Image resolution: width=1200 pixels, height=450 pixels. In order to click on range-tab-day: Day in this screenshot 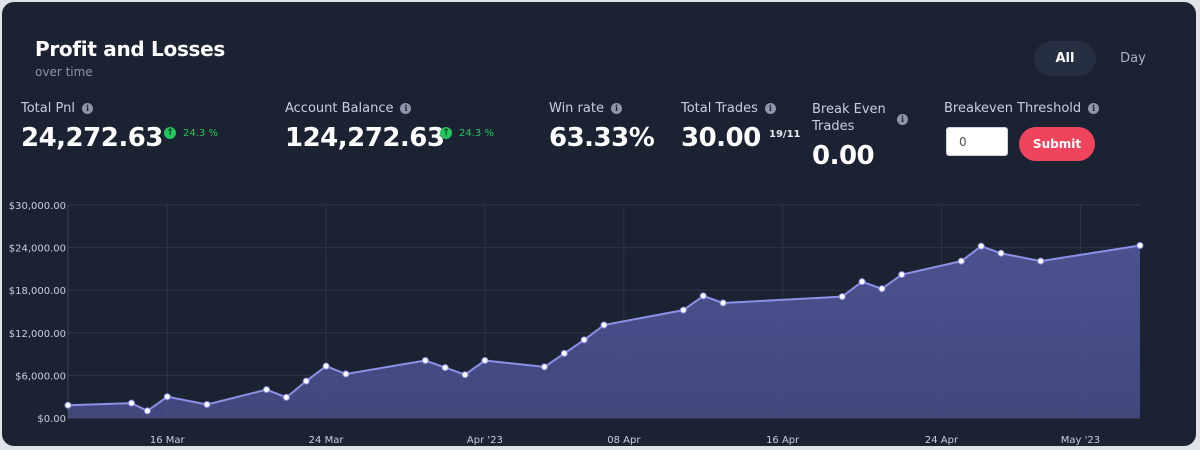, I will do `click(1133, 58)`.